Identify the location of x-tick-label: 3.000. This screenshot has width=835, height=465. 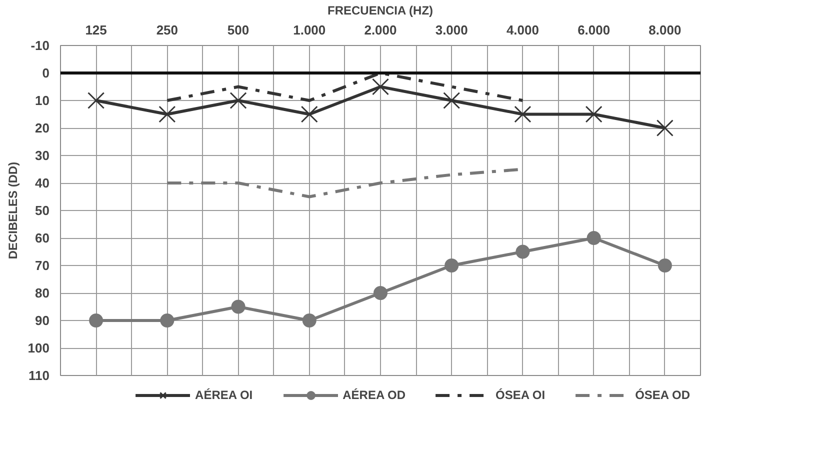
(451, 30).